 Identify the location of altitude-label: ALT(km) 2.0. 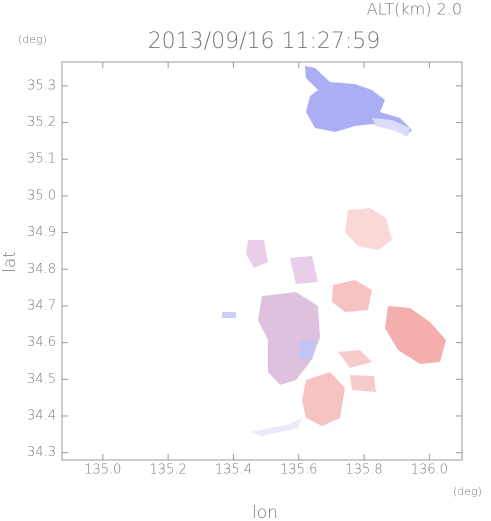
(414, 9).